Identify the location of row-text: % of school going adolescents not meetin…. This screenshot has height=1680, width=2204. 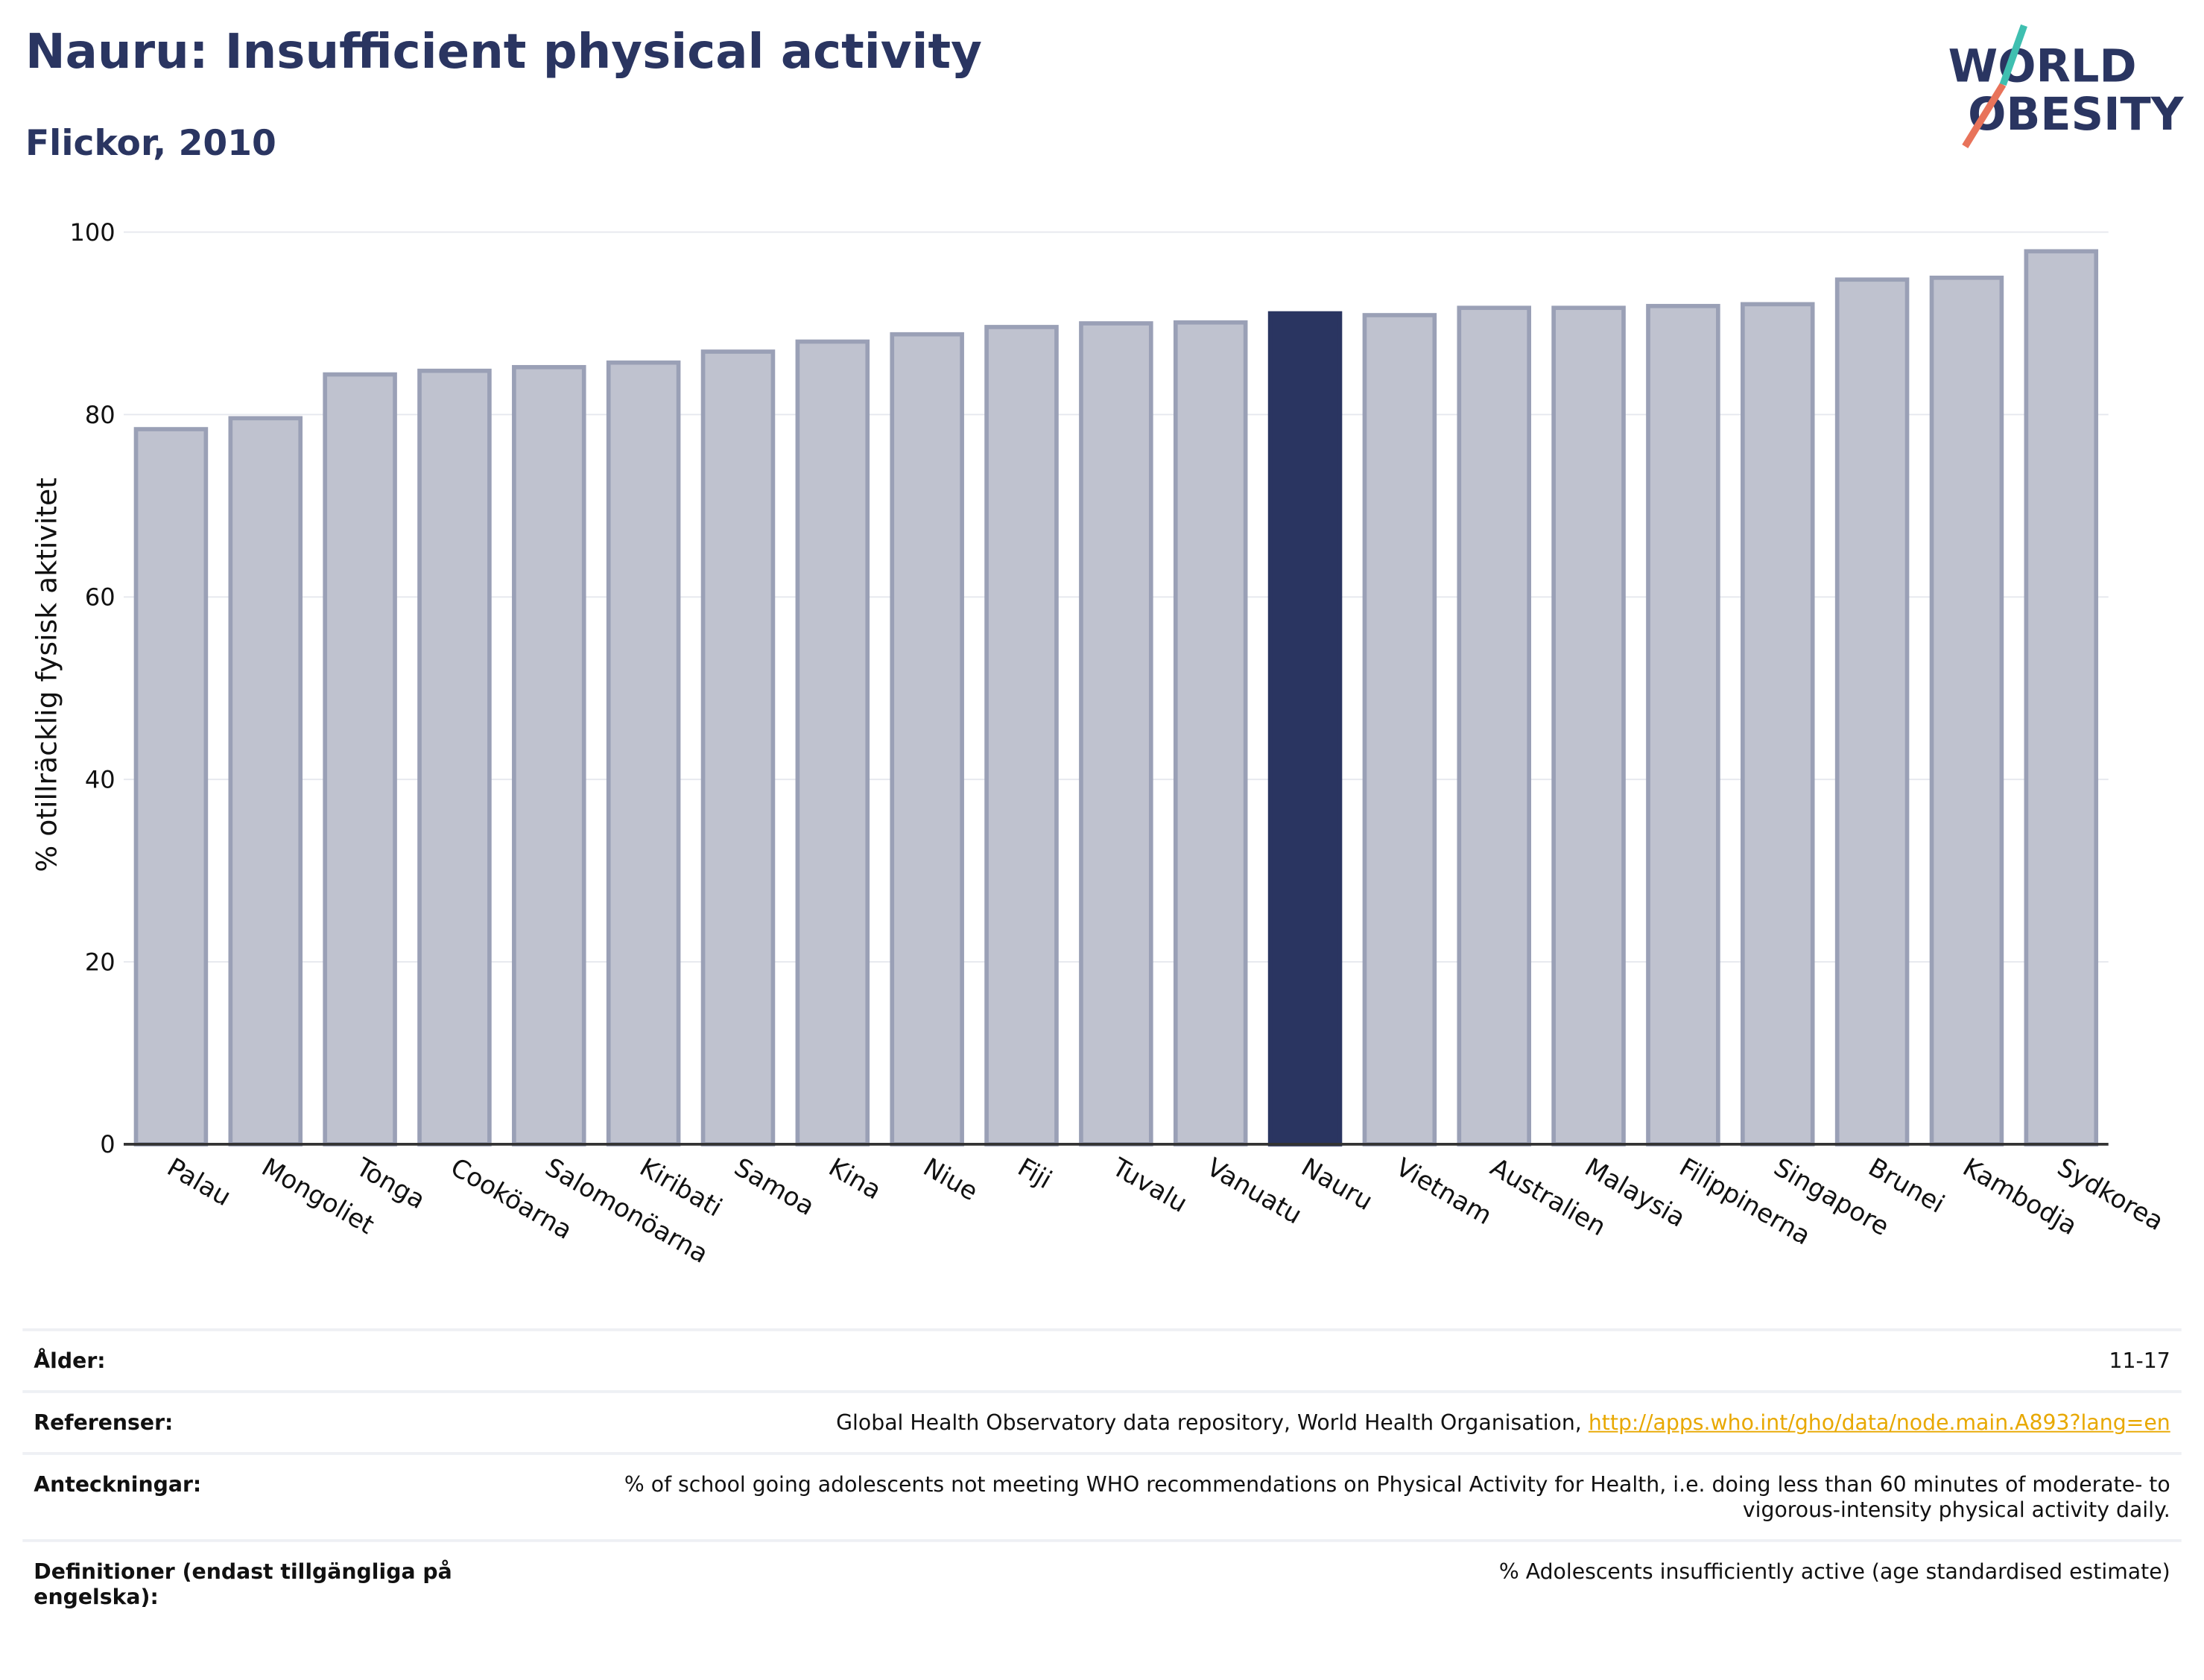
(1397, 1497).